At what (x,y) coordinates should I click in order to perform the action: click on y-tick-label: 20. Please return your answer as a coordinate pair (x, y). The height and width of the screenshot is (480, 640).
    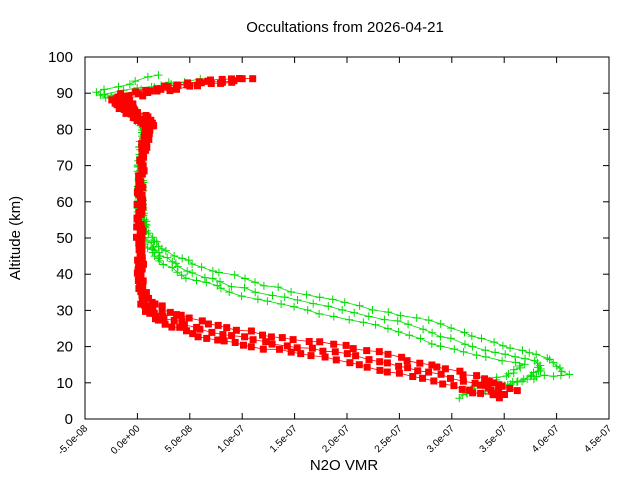
    Looking at the image, I should click on (64, 347).